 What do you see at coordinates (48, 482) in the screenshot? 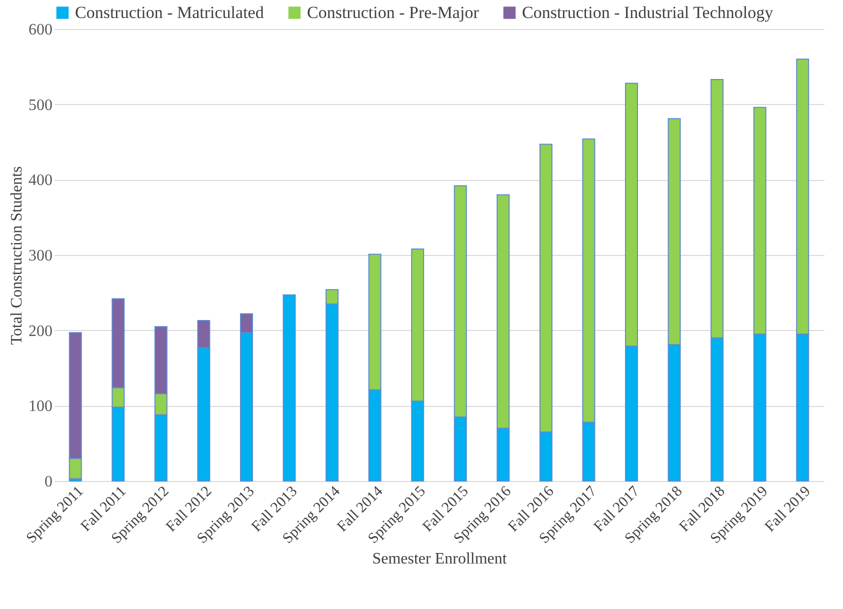
I see `y-tick-label: 0` at bounding box center [48, 482].